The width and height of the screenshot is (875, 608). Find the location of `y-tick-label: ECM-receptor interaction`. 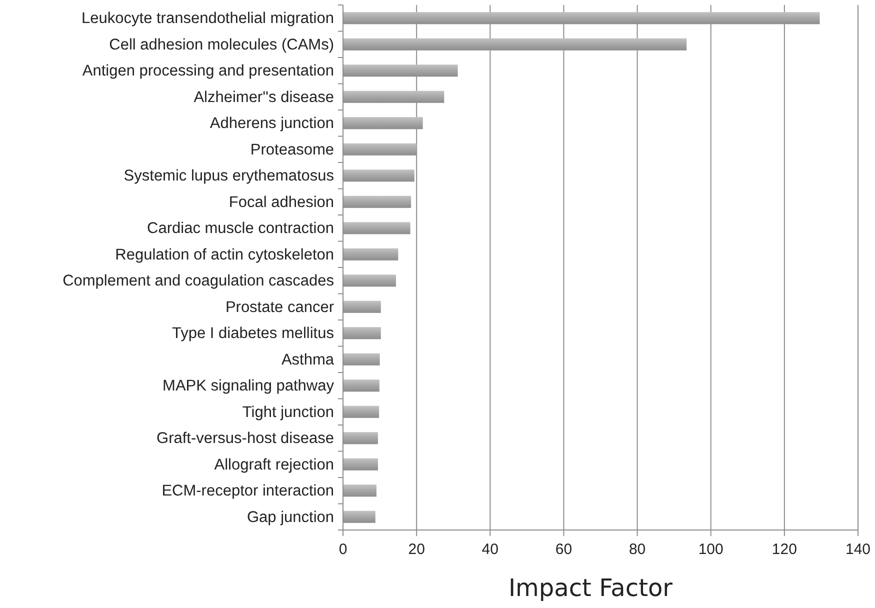

y-tick-label: ECM-receptor interaction is located at coordinates (248, 491).